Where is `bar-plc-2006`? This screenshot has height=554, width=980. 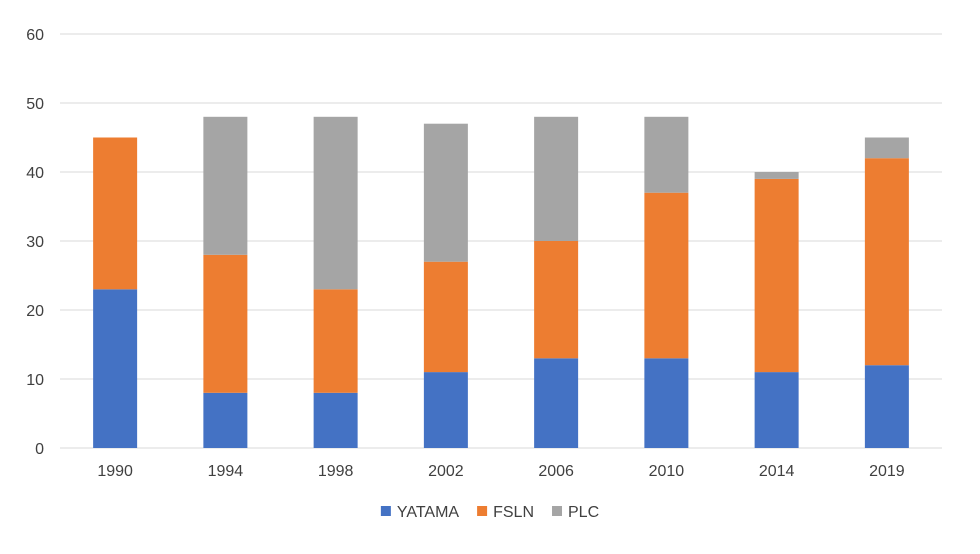
bar-plc-2006 is located at coordinates (556, 178).